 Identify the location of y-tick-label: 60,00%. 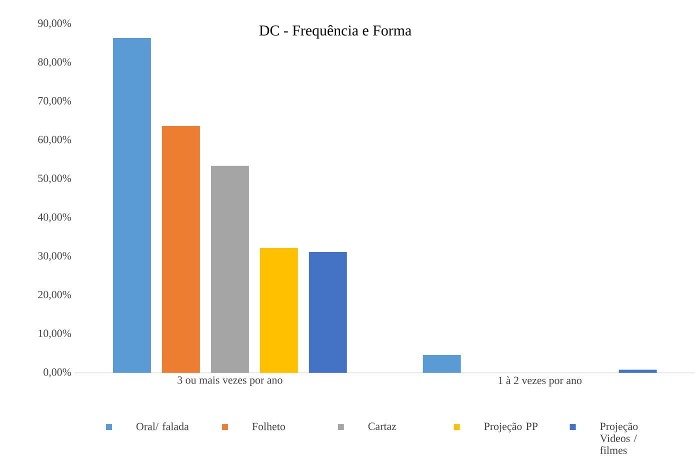
(55, 140).